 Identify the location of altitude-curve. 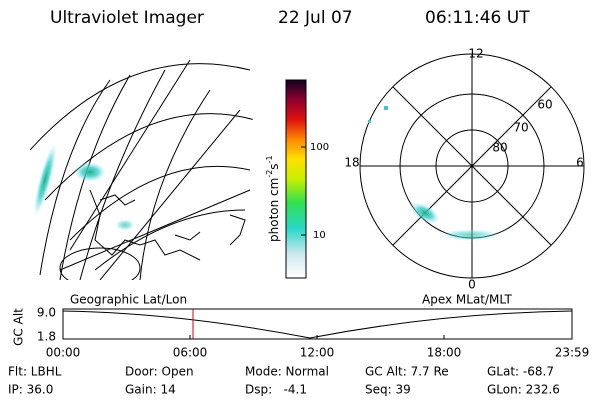
(317, 324).